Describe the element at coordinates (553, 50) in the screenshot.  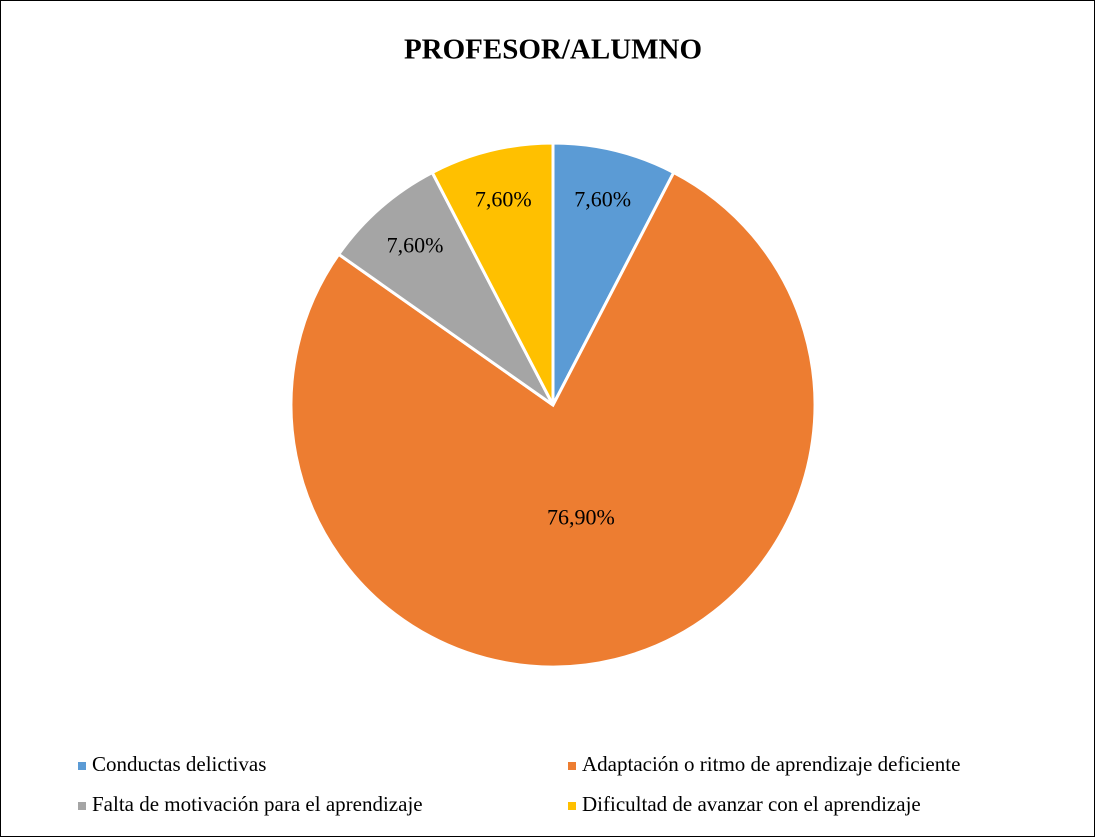
I see `chart-title: PROFESOR/ALUMNO` at that location.